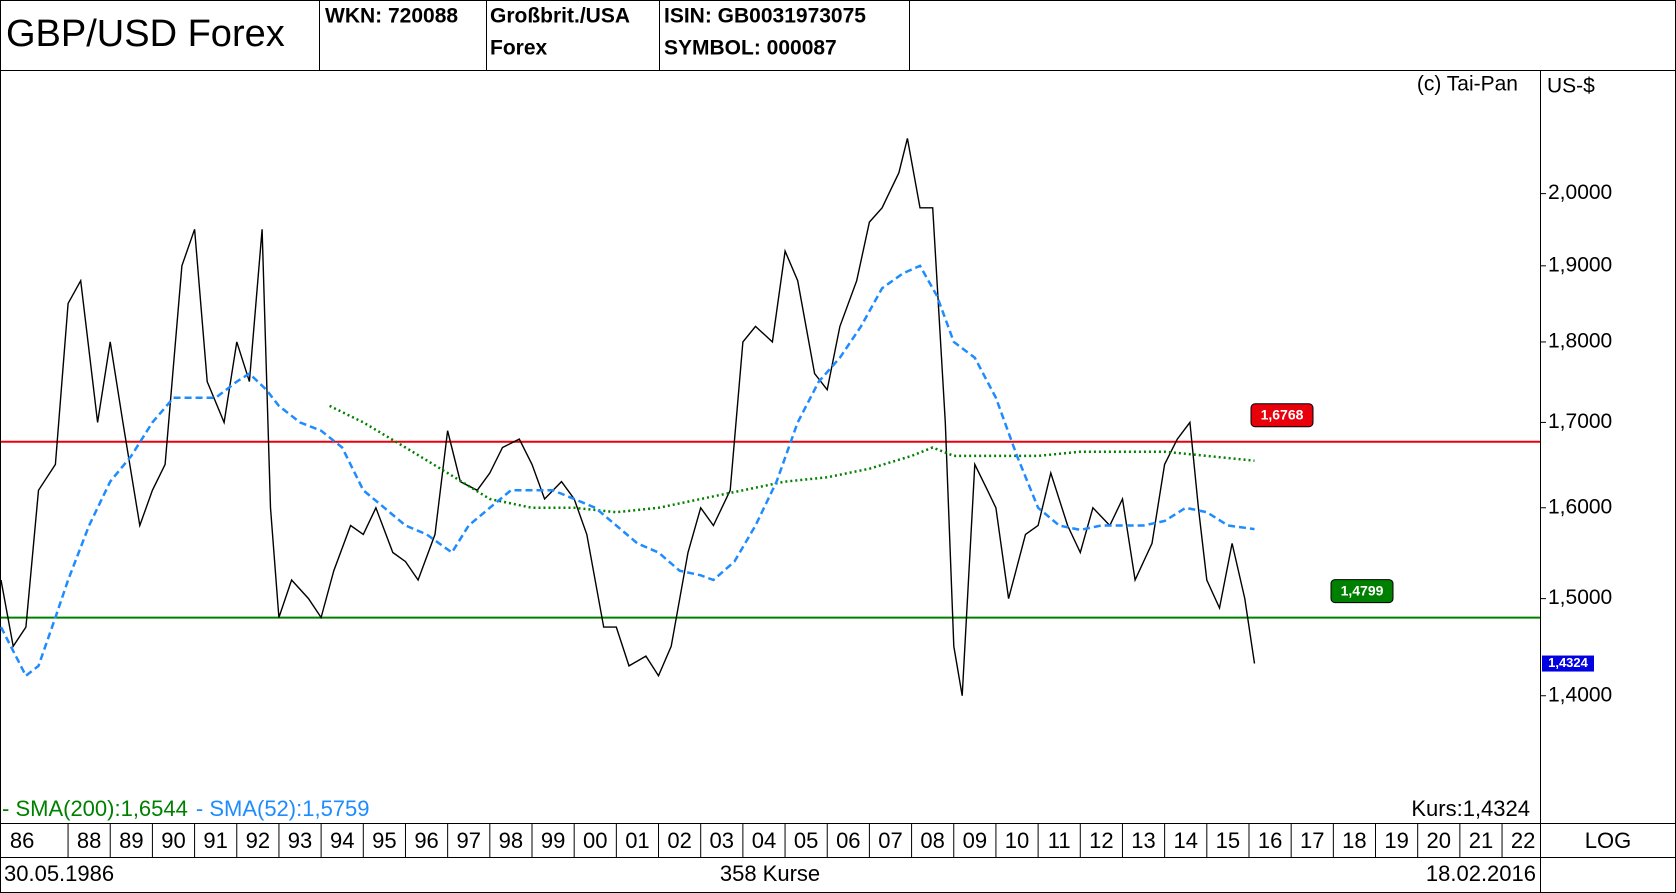  What do you see at coordinates (750, 48) in the screenshot?
I see `symbol: SYMBOL: 000087` at bounding box center [750, 48].